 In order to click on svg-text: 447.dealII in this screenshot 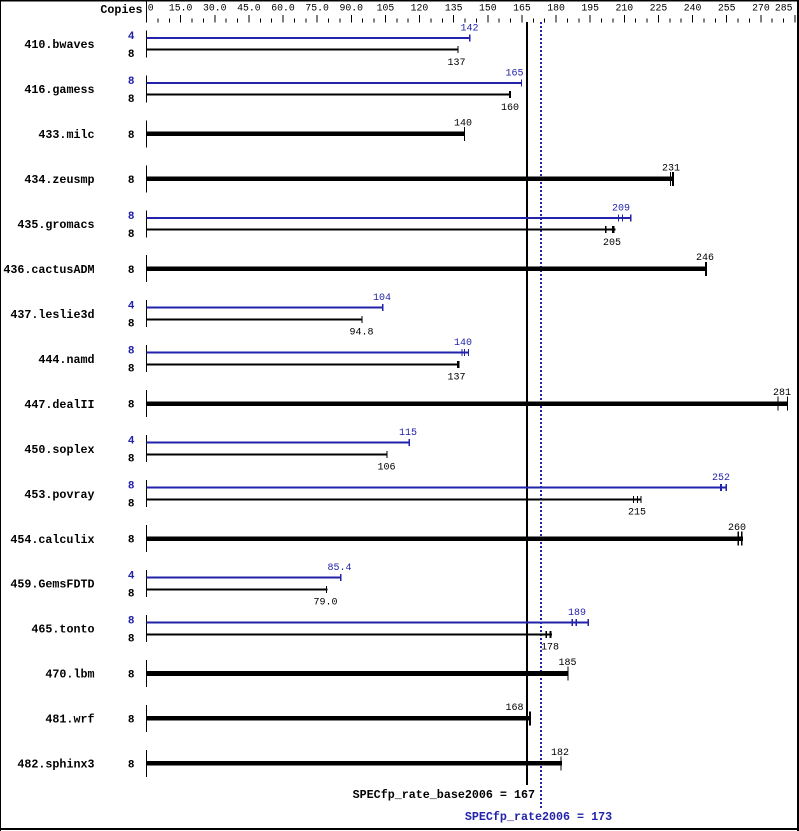, I will do `click(59, 405)`.